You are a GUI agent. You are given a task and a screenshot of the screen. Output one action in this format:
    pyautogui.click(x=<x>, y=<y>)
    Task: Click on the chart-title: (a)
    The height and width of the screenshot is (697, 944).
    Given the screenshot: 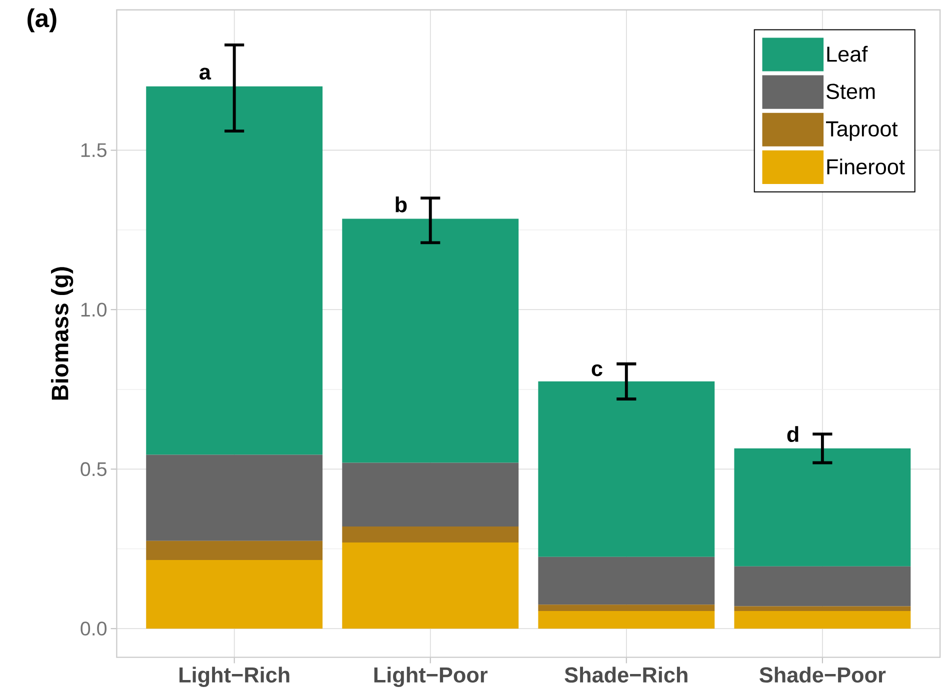 What is the action you would take?
    pyautogui.click(x=42, y=20)
    